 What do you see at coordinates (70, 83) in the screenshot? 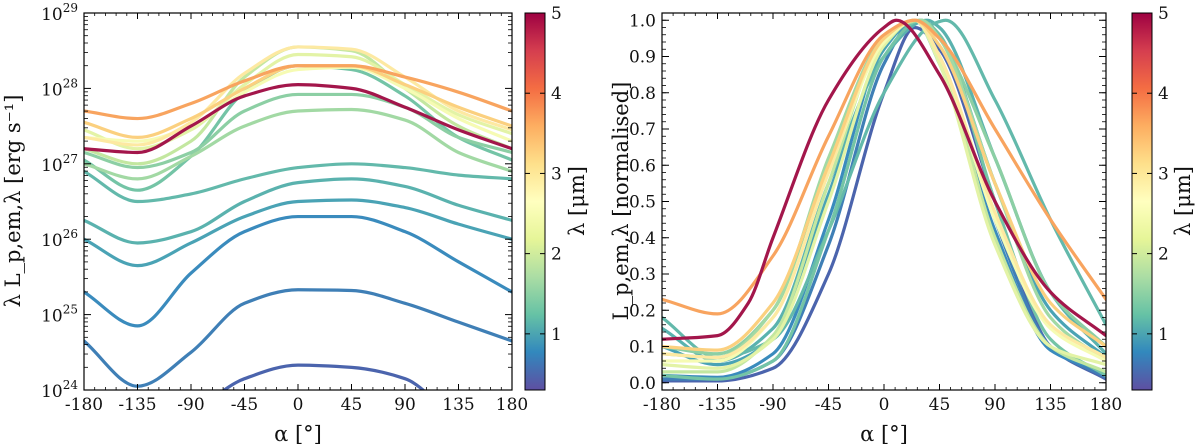
I see `left-ytick-exponent: 28` at bounding box center [70, 83].